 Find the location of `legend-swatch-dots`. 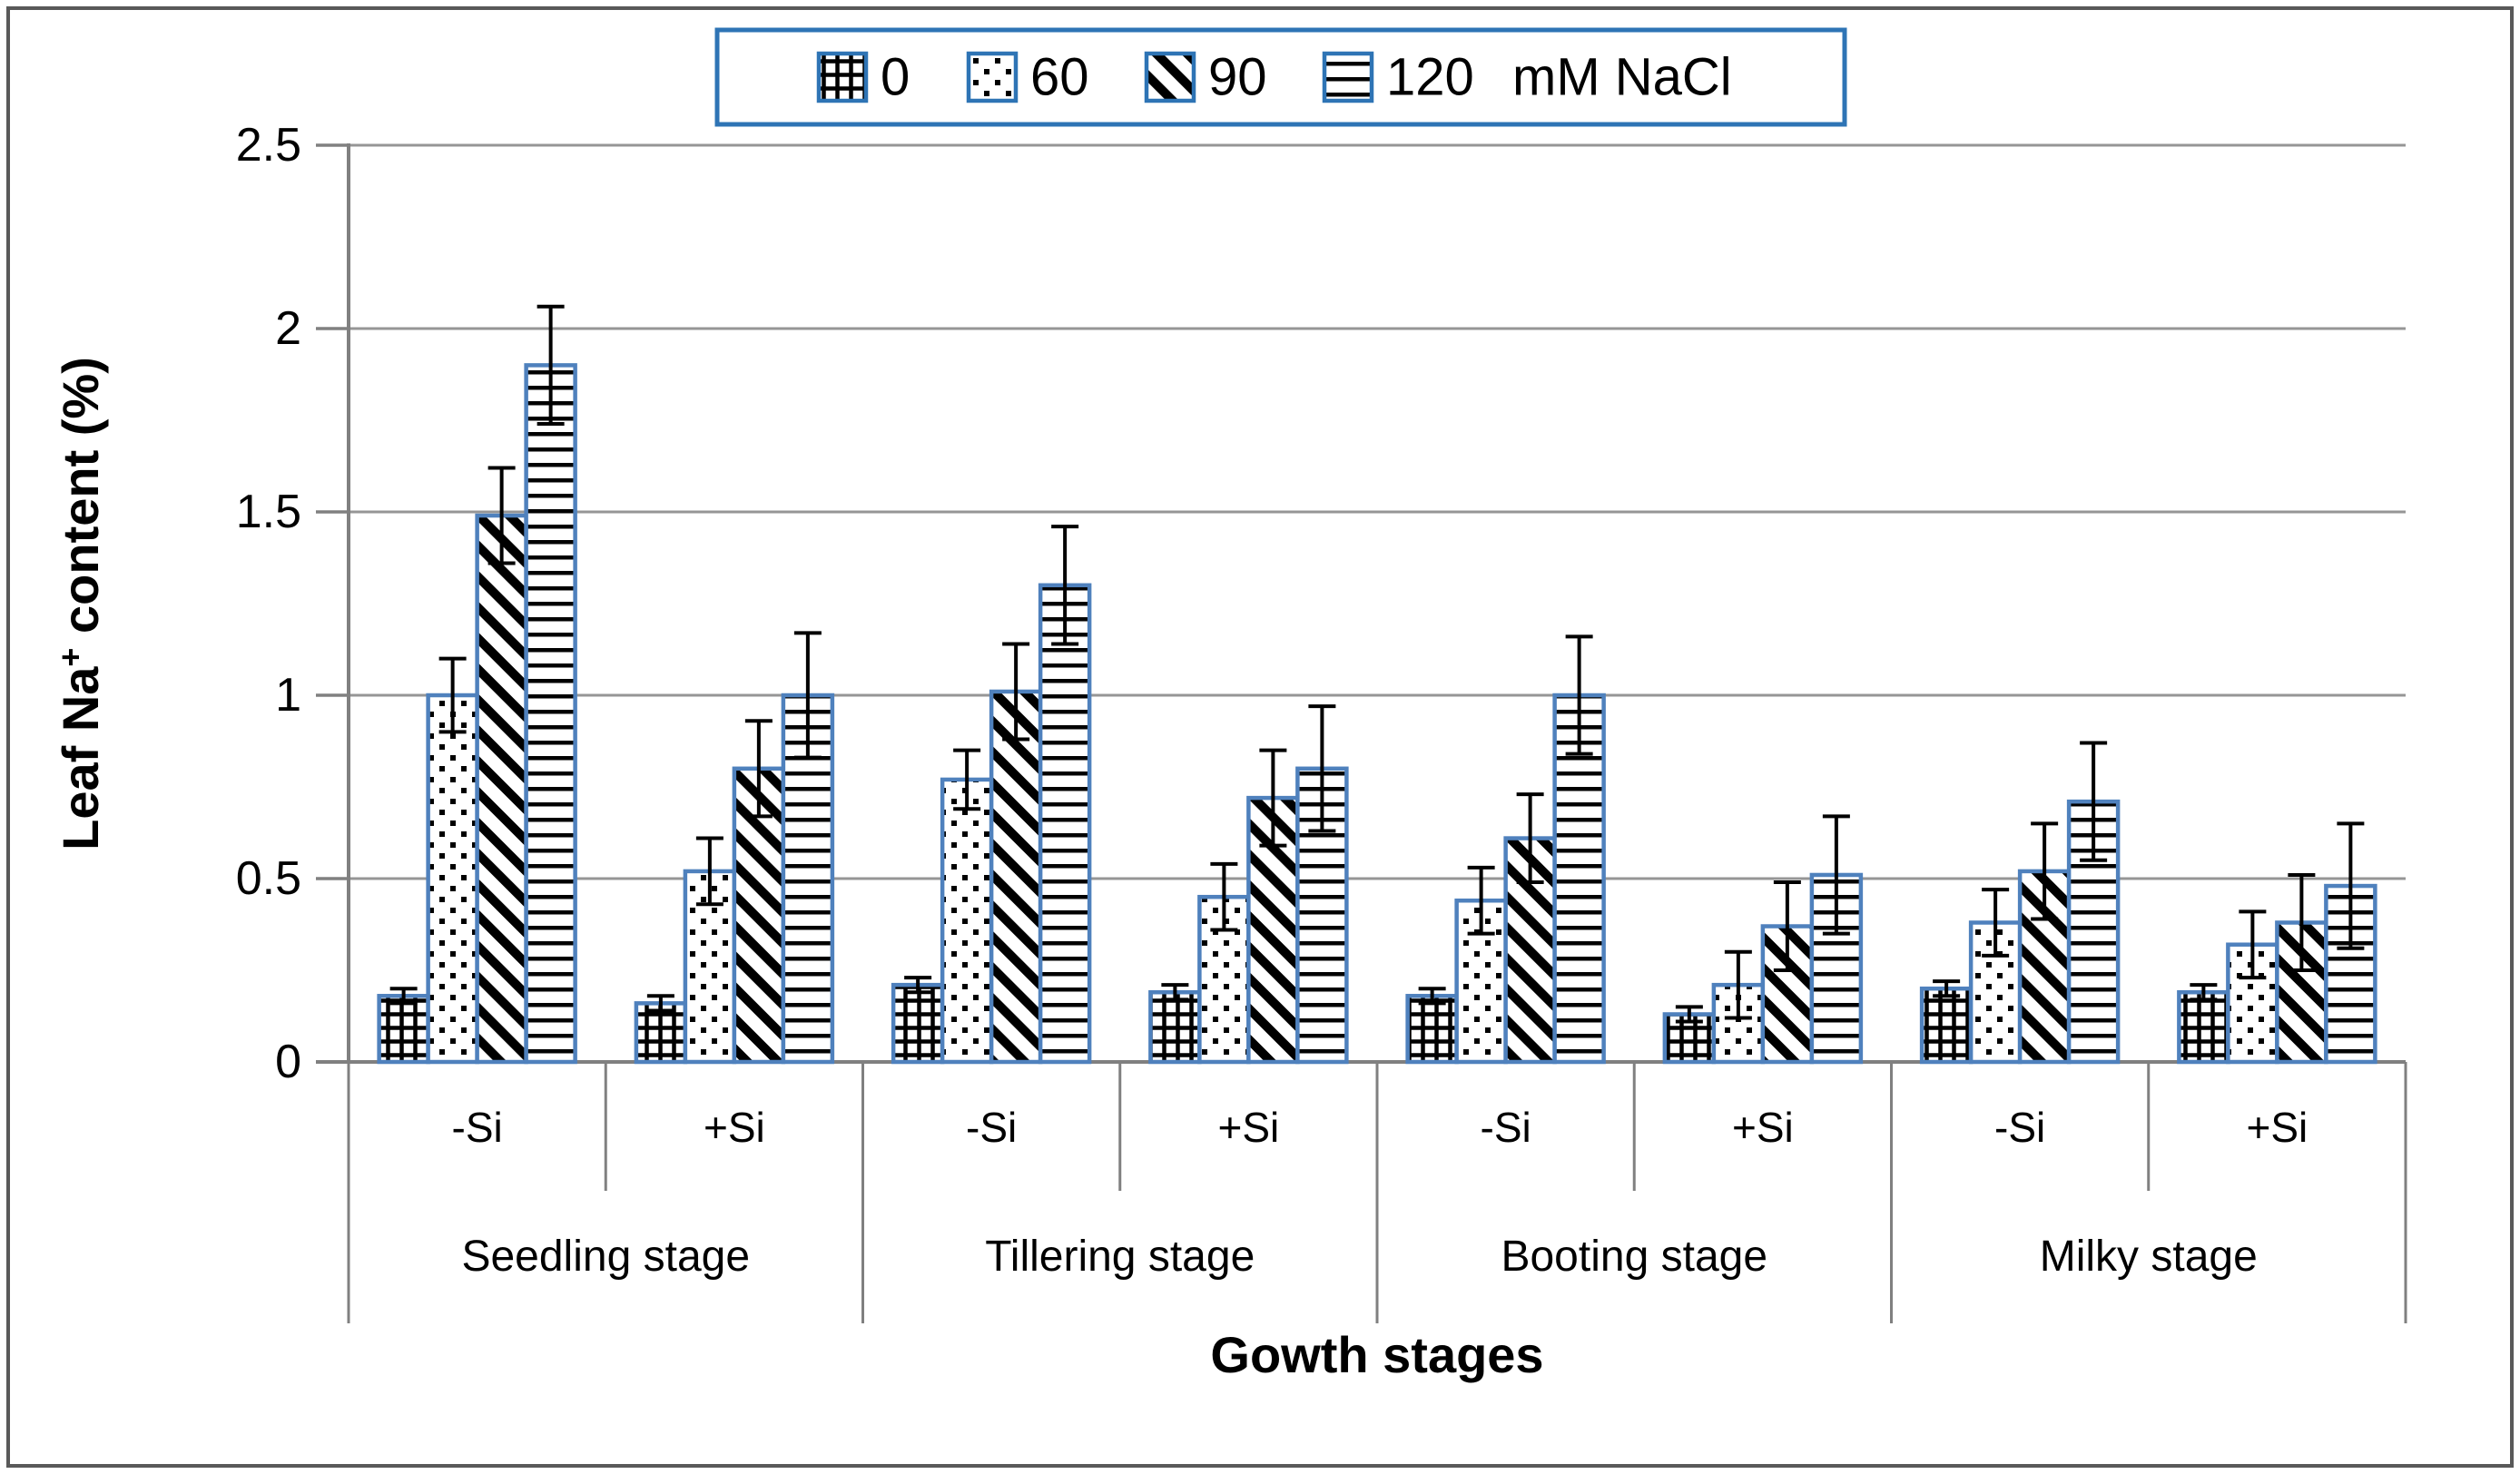

legend-swatch-dots is located at coordinates (993, 77).